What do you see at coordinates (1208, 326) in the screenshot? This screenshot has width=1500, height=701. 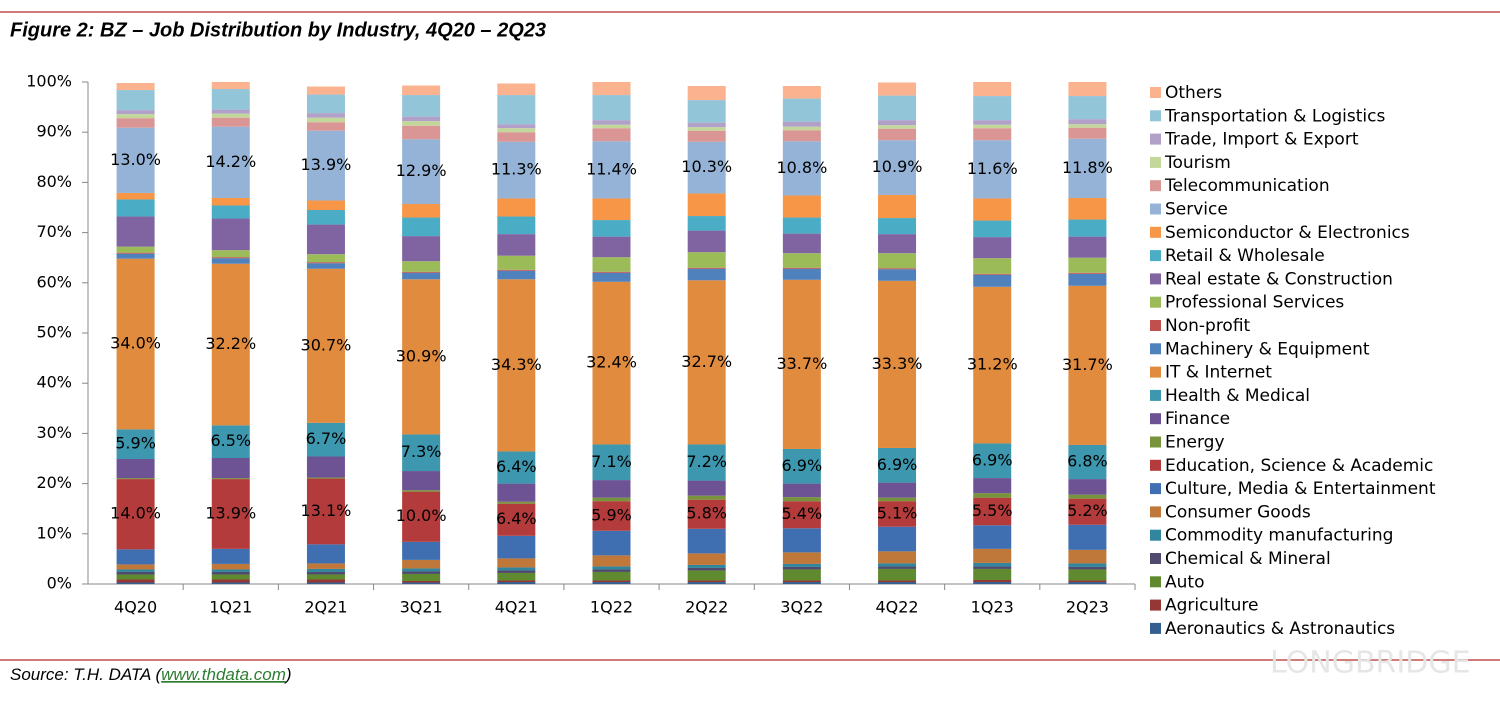 I see `legend-label: Non-profit` at bounding box center [1208, 326].